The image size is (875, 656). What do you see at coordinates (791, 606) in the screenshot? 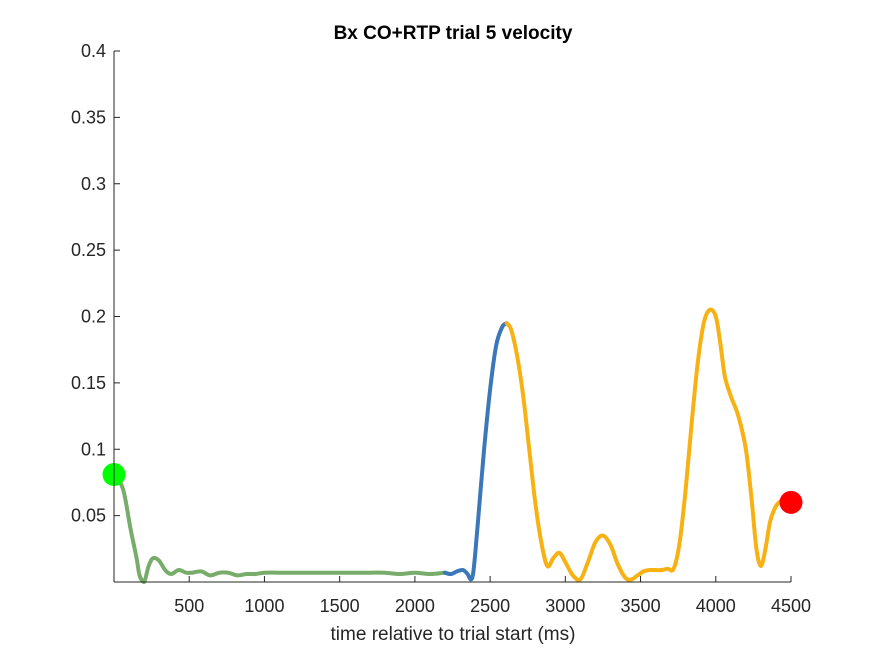
I see `x-tick-label: 4500` at bounding box center [791, 606].